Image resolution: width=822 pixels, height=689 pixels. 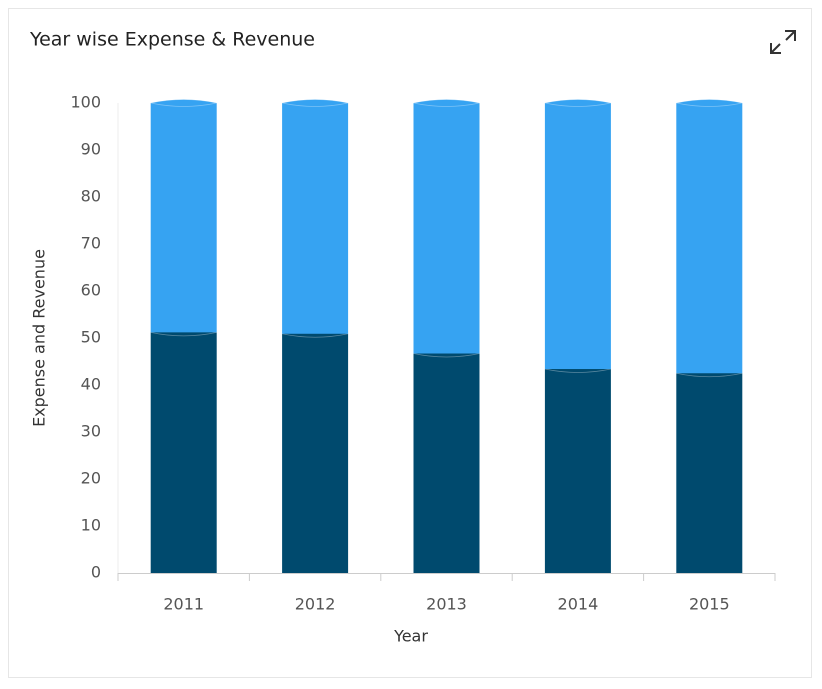 What do you see at coordinates (709, 604) in the screenshot?
I see `x-tick-label: 2015` at bounding box center [709, 604].